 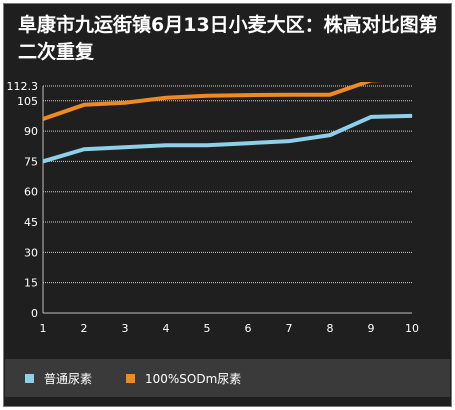 What do you see at coordinates (31, 192) in the screenshot?
I see `y-tick-label-4: 60` at bounding box center [31, 192].